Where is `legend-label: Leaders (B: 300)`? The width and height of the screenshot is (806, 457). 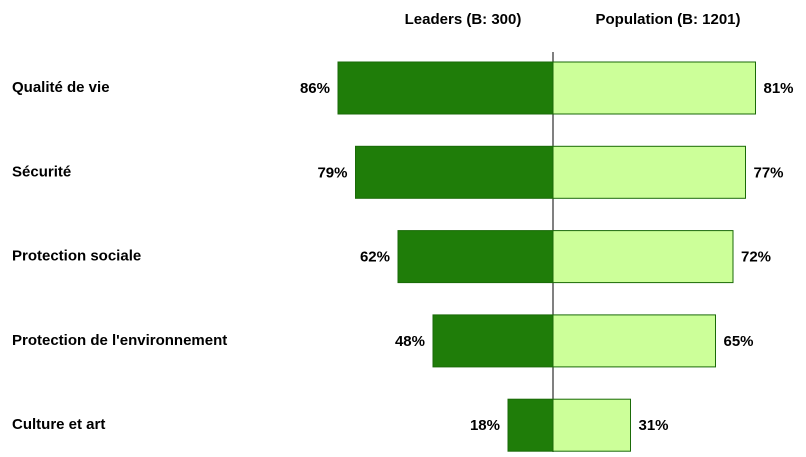 legend-label: Leaders (B: 300) is located at coordinates (463, 19).